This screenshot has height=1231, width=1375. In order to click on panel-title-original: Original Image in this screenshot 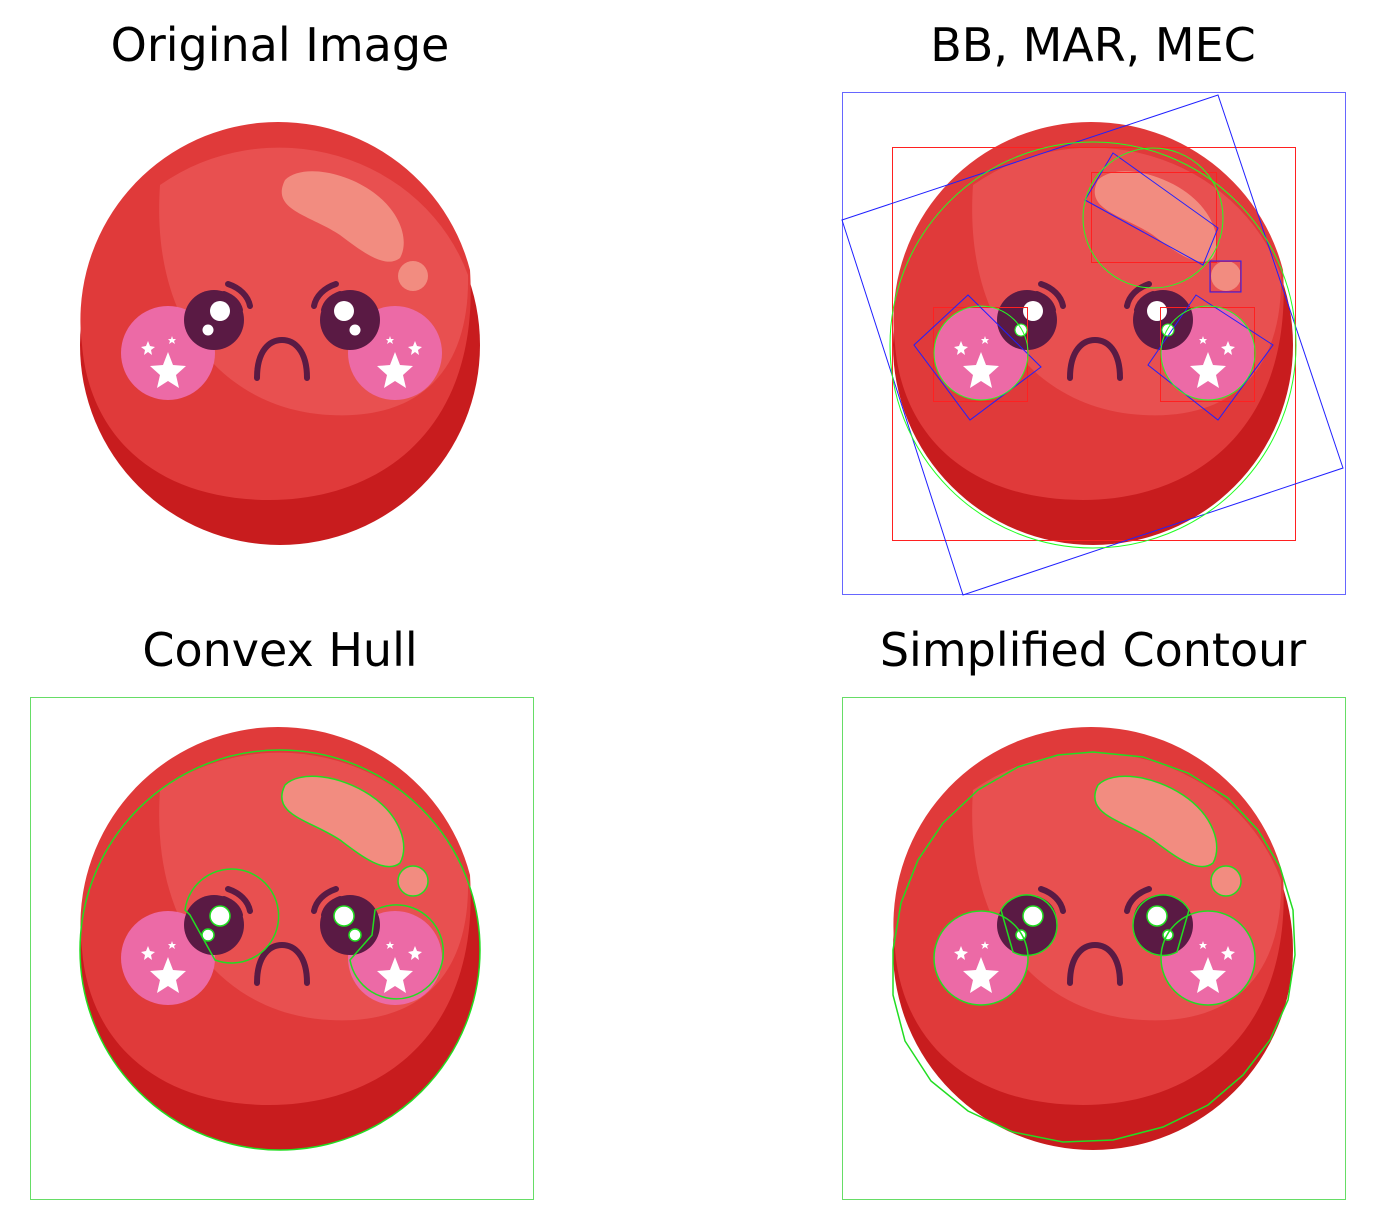, I will do `click(280, 45)`.